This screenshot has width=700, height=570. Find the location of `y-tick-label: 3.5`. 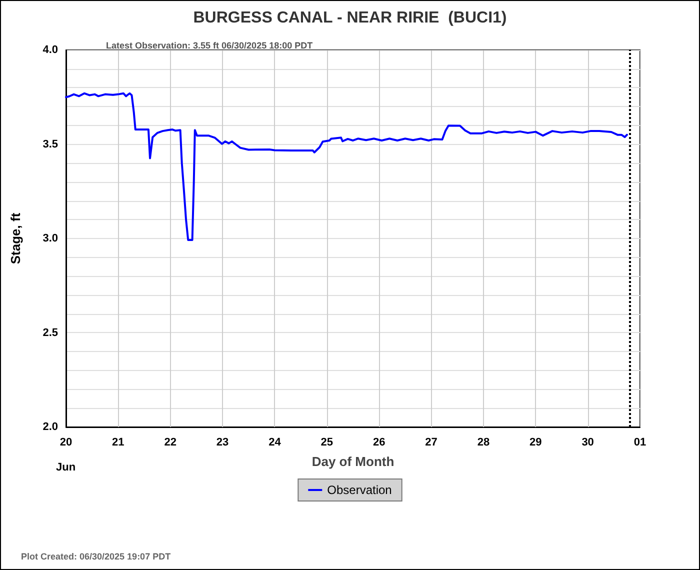

y-tick-label: 3.5 is located at coordinates (50, 144).